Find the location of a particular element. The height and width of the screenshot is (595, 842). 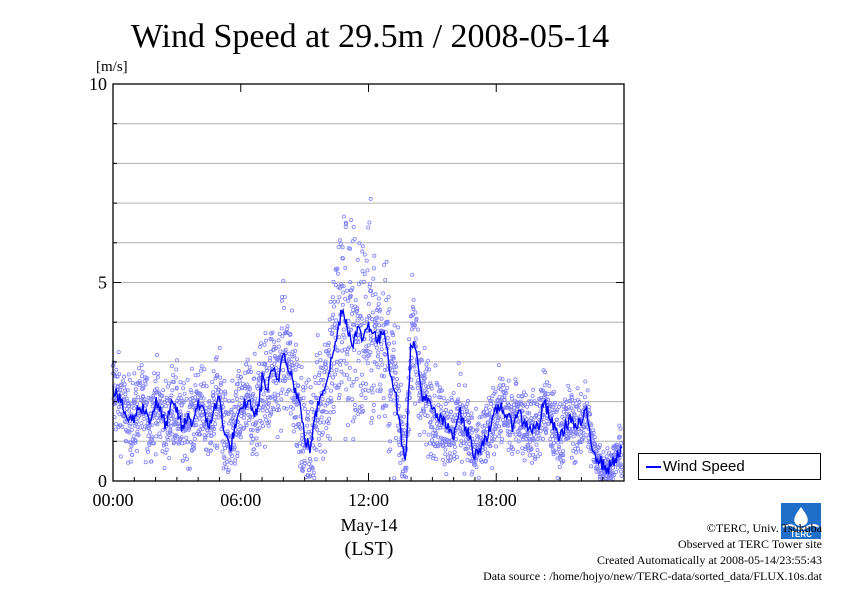

y-axis-unit: [m/s] is located at coordinates (112, 67).